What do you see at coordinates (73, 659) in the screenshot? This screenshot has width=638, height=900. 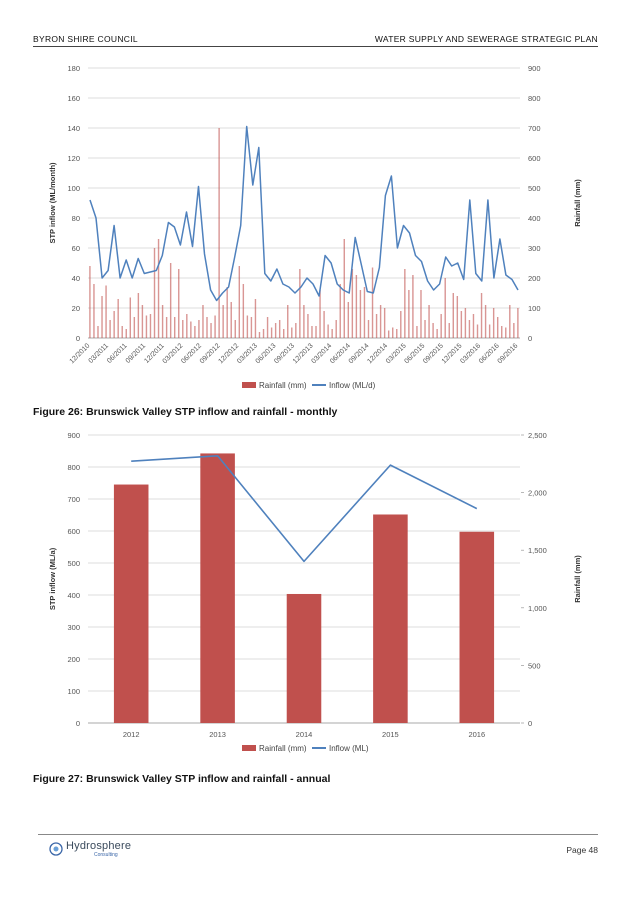 I see `y-tick-label: 200` at bounding box center [73, 659].